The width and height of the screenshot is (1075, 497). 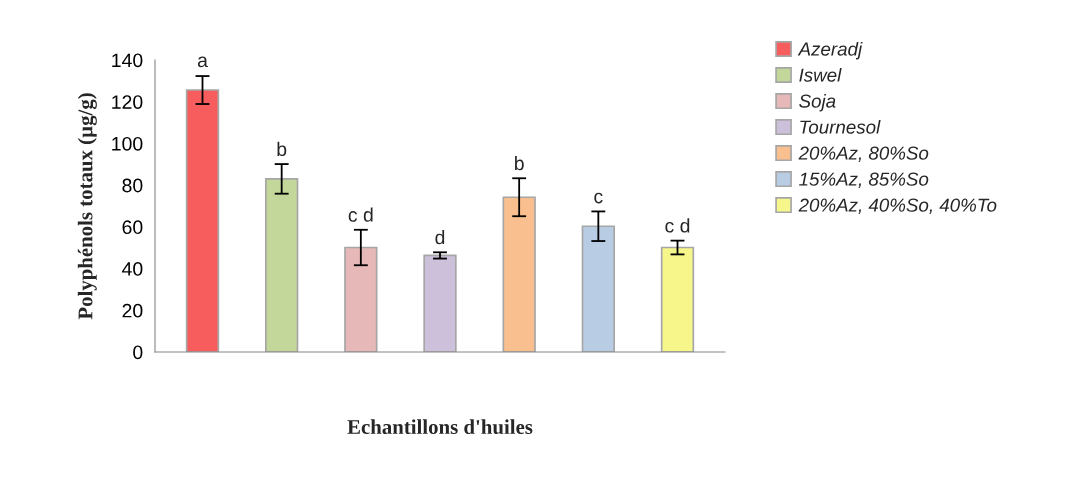 I want to click on y-tick-label: 0, so click(x=138, y=352).